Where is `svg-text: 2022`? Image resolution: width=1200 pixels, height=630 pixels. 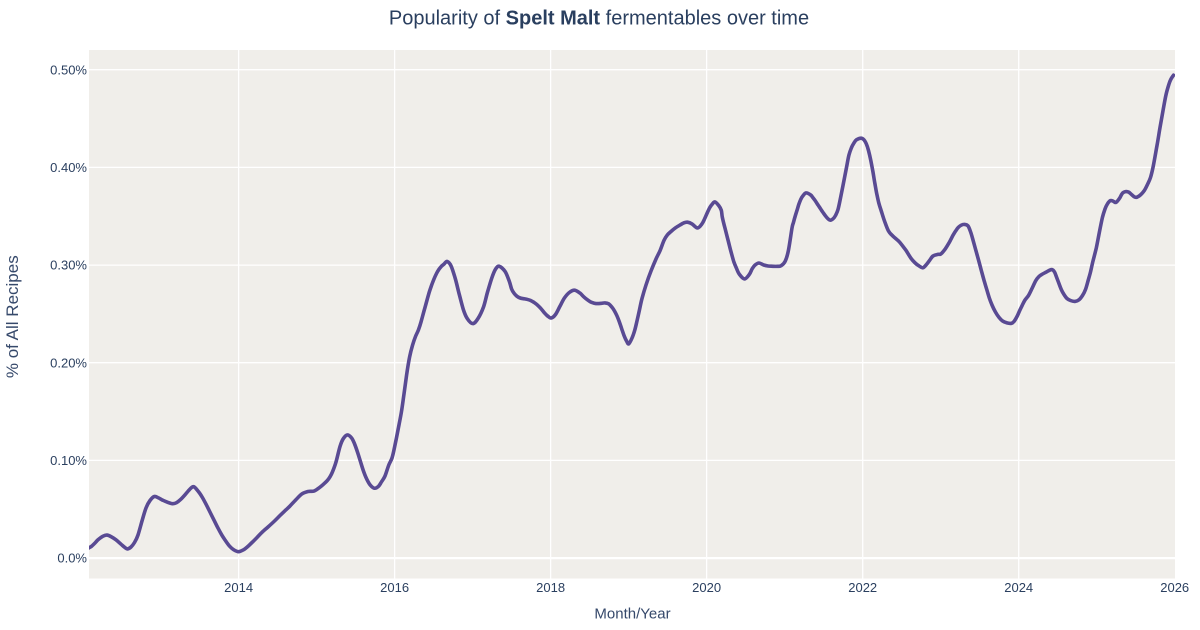 svg-text: 2022 is located at coordinates (862, 587).